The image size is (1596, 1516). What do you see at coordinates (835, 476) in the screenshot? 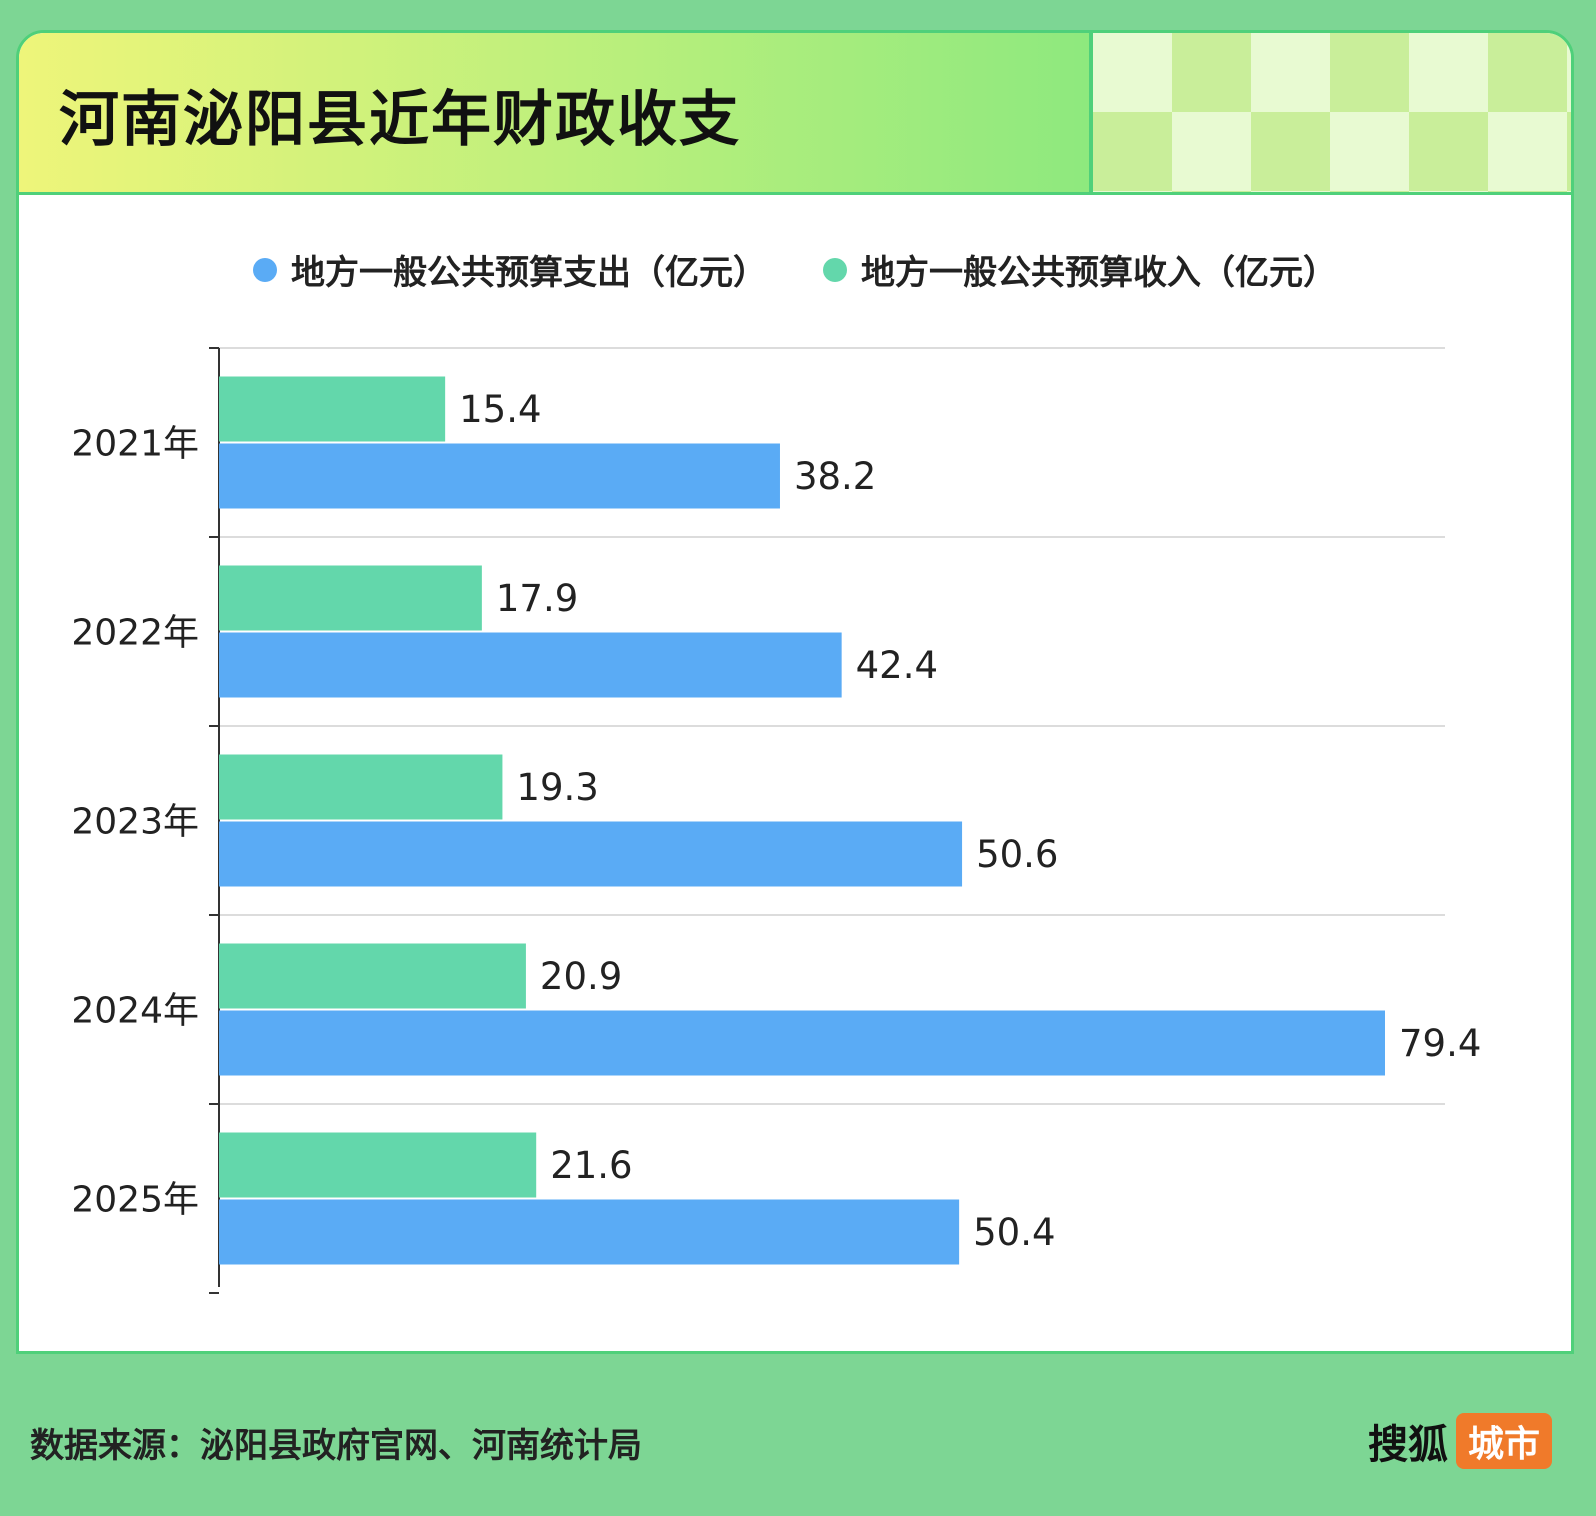
I see `data-label: 38.2` at bounding box center [835, 476].